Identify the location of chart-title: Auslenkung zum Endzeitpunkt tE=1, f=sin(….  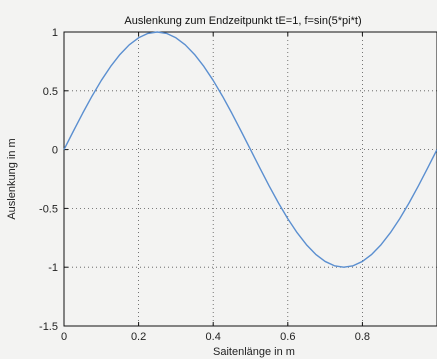
(242, 21).